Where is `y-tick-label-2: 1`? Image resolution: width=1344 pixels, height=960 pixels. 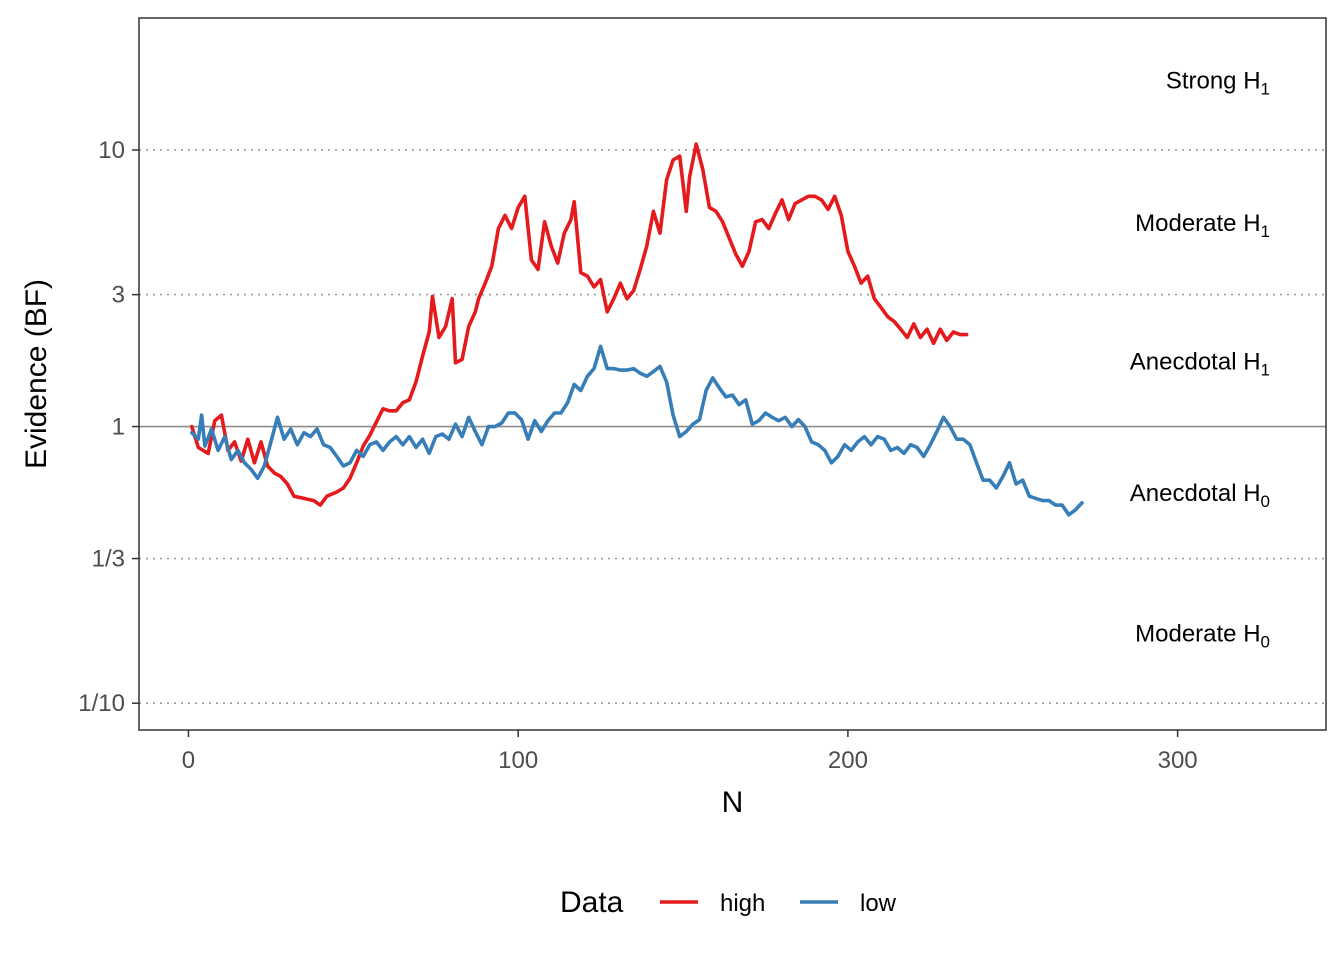
y-tick-label-2: 1 is located at coordinates (118, 427).